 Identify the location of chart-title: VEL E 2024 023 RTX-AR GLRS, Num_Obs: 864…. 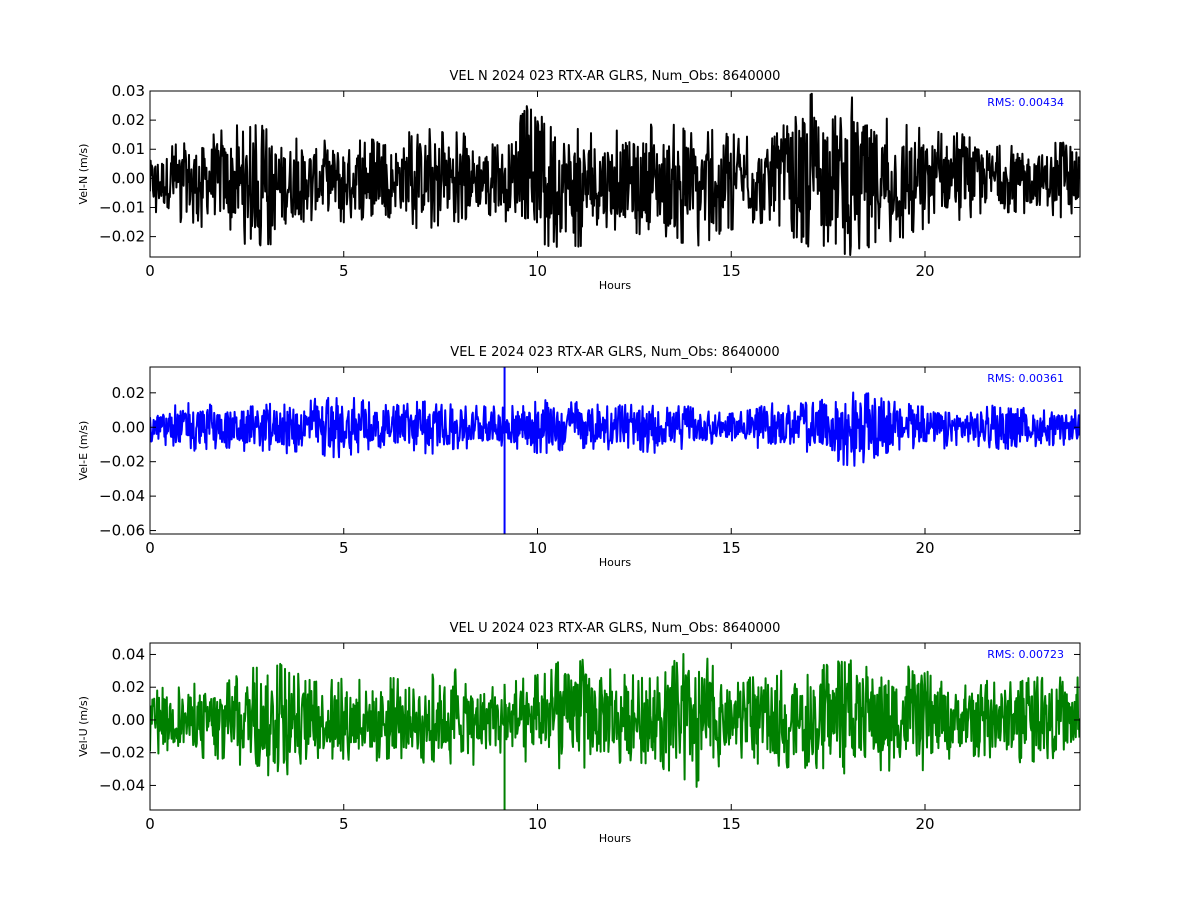
(614, 352).